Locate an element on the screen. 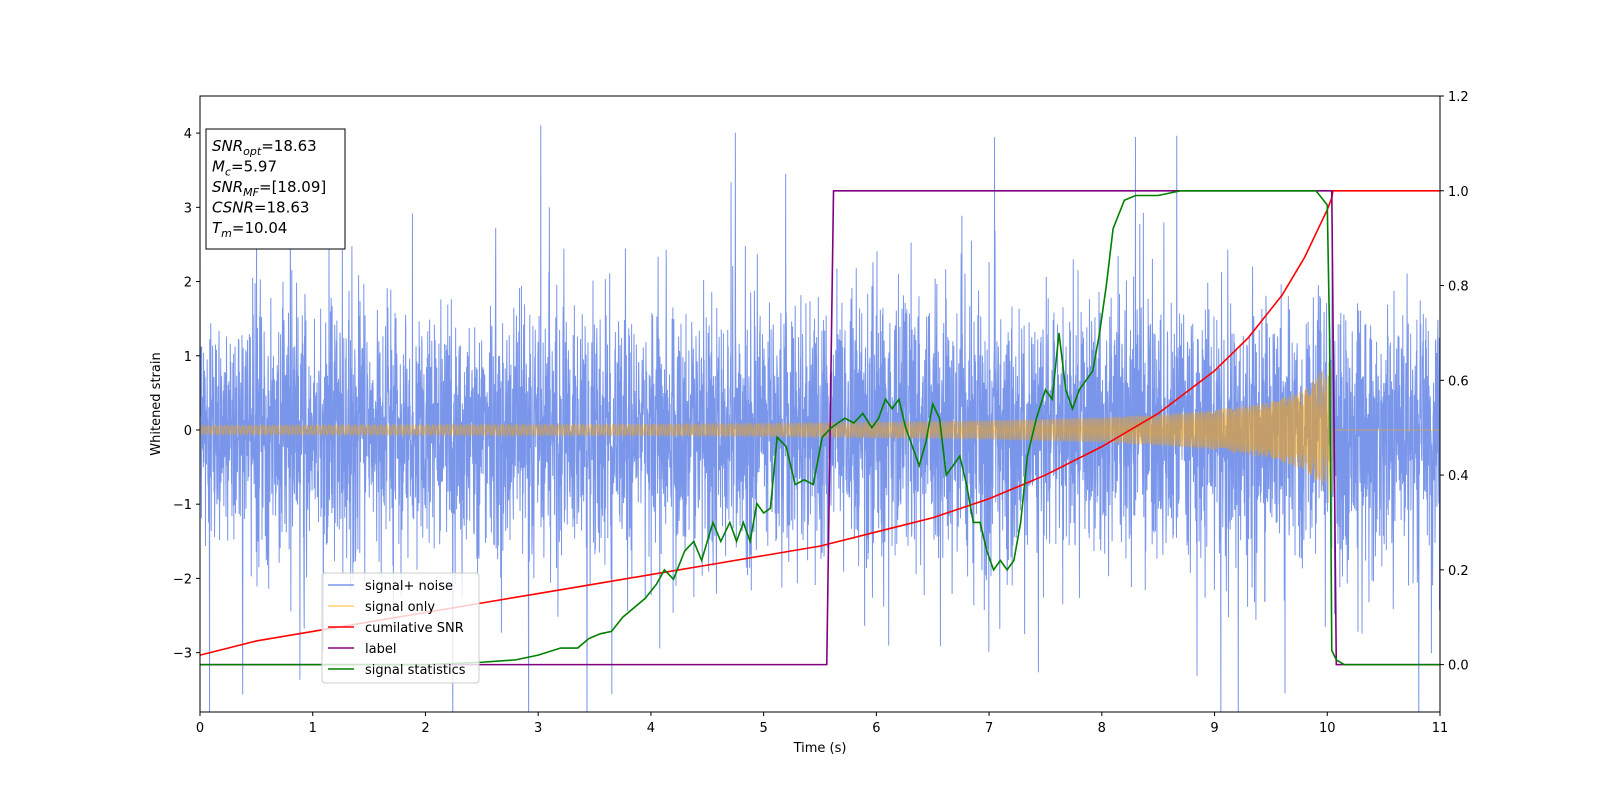 Image resolution: width=1600 pixels, height=800 pixels. x-tick-label: 1 is located at coordinates (313, 728).